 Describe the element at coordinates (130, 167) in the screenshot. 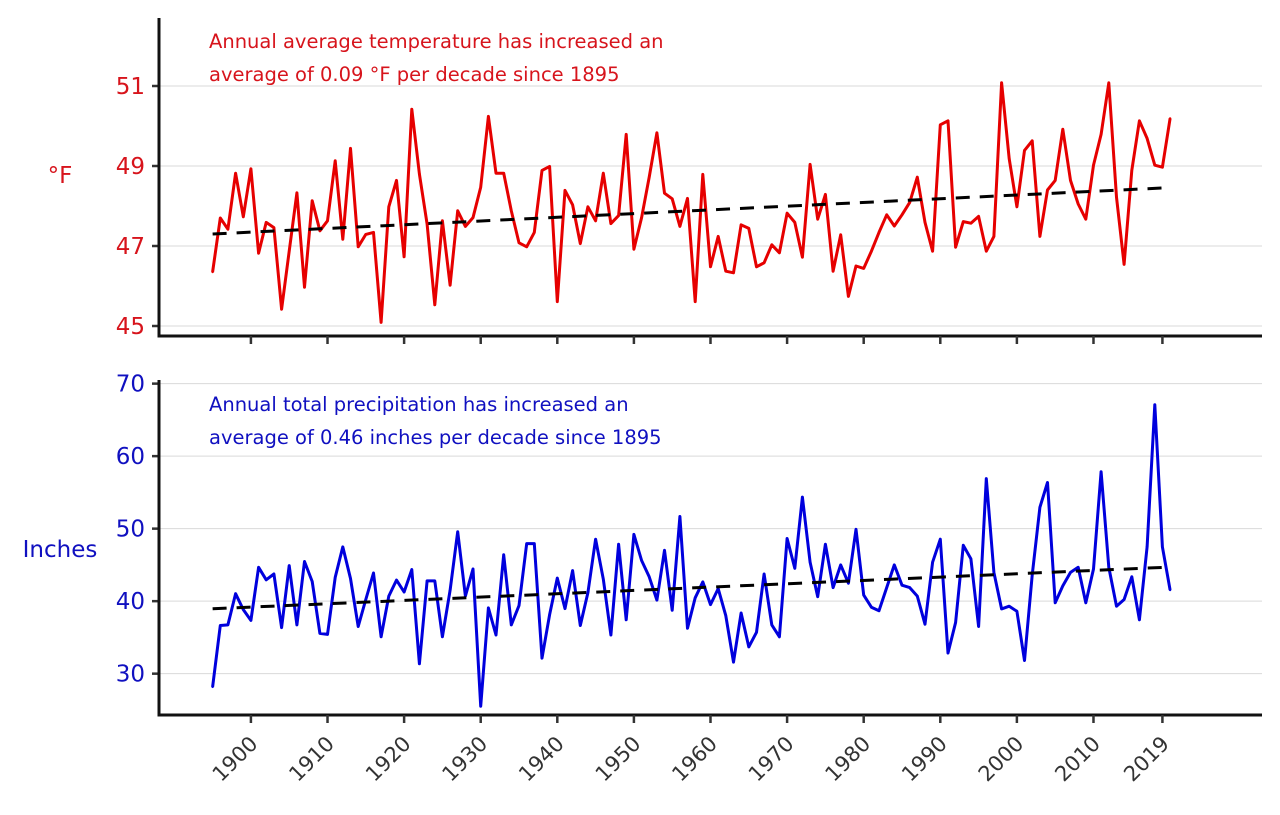

I see `temperature-y-tick-label: 49` at that location.